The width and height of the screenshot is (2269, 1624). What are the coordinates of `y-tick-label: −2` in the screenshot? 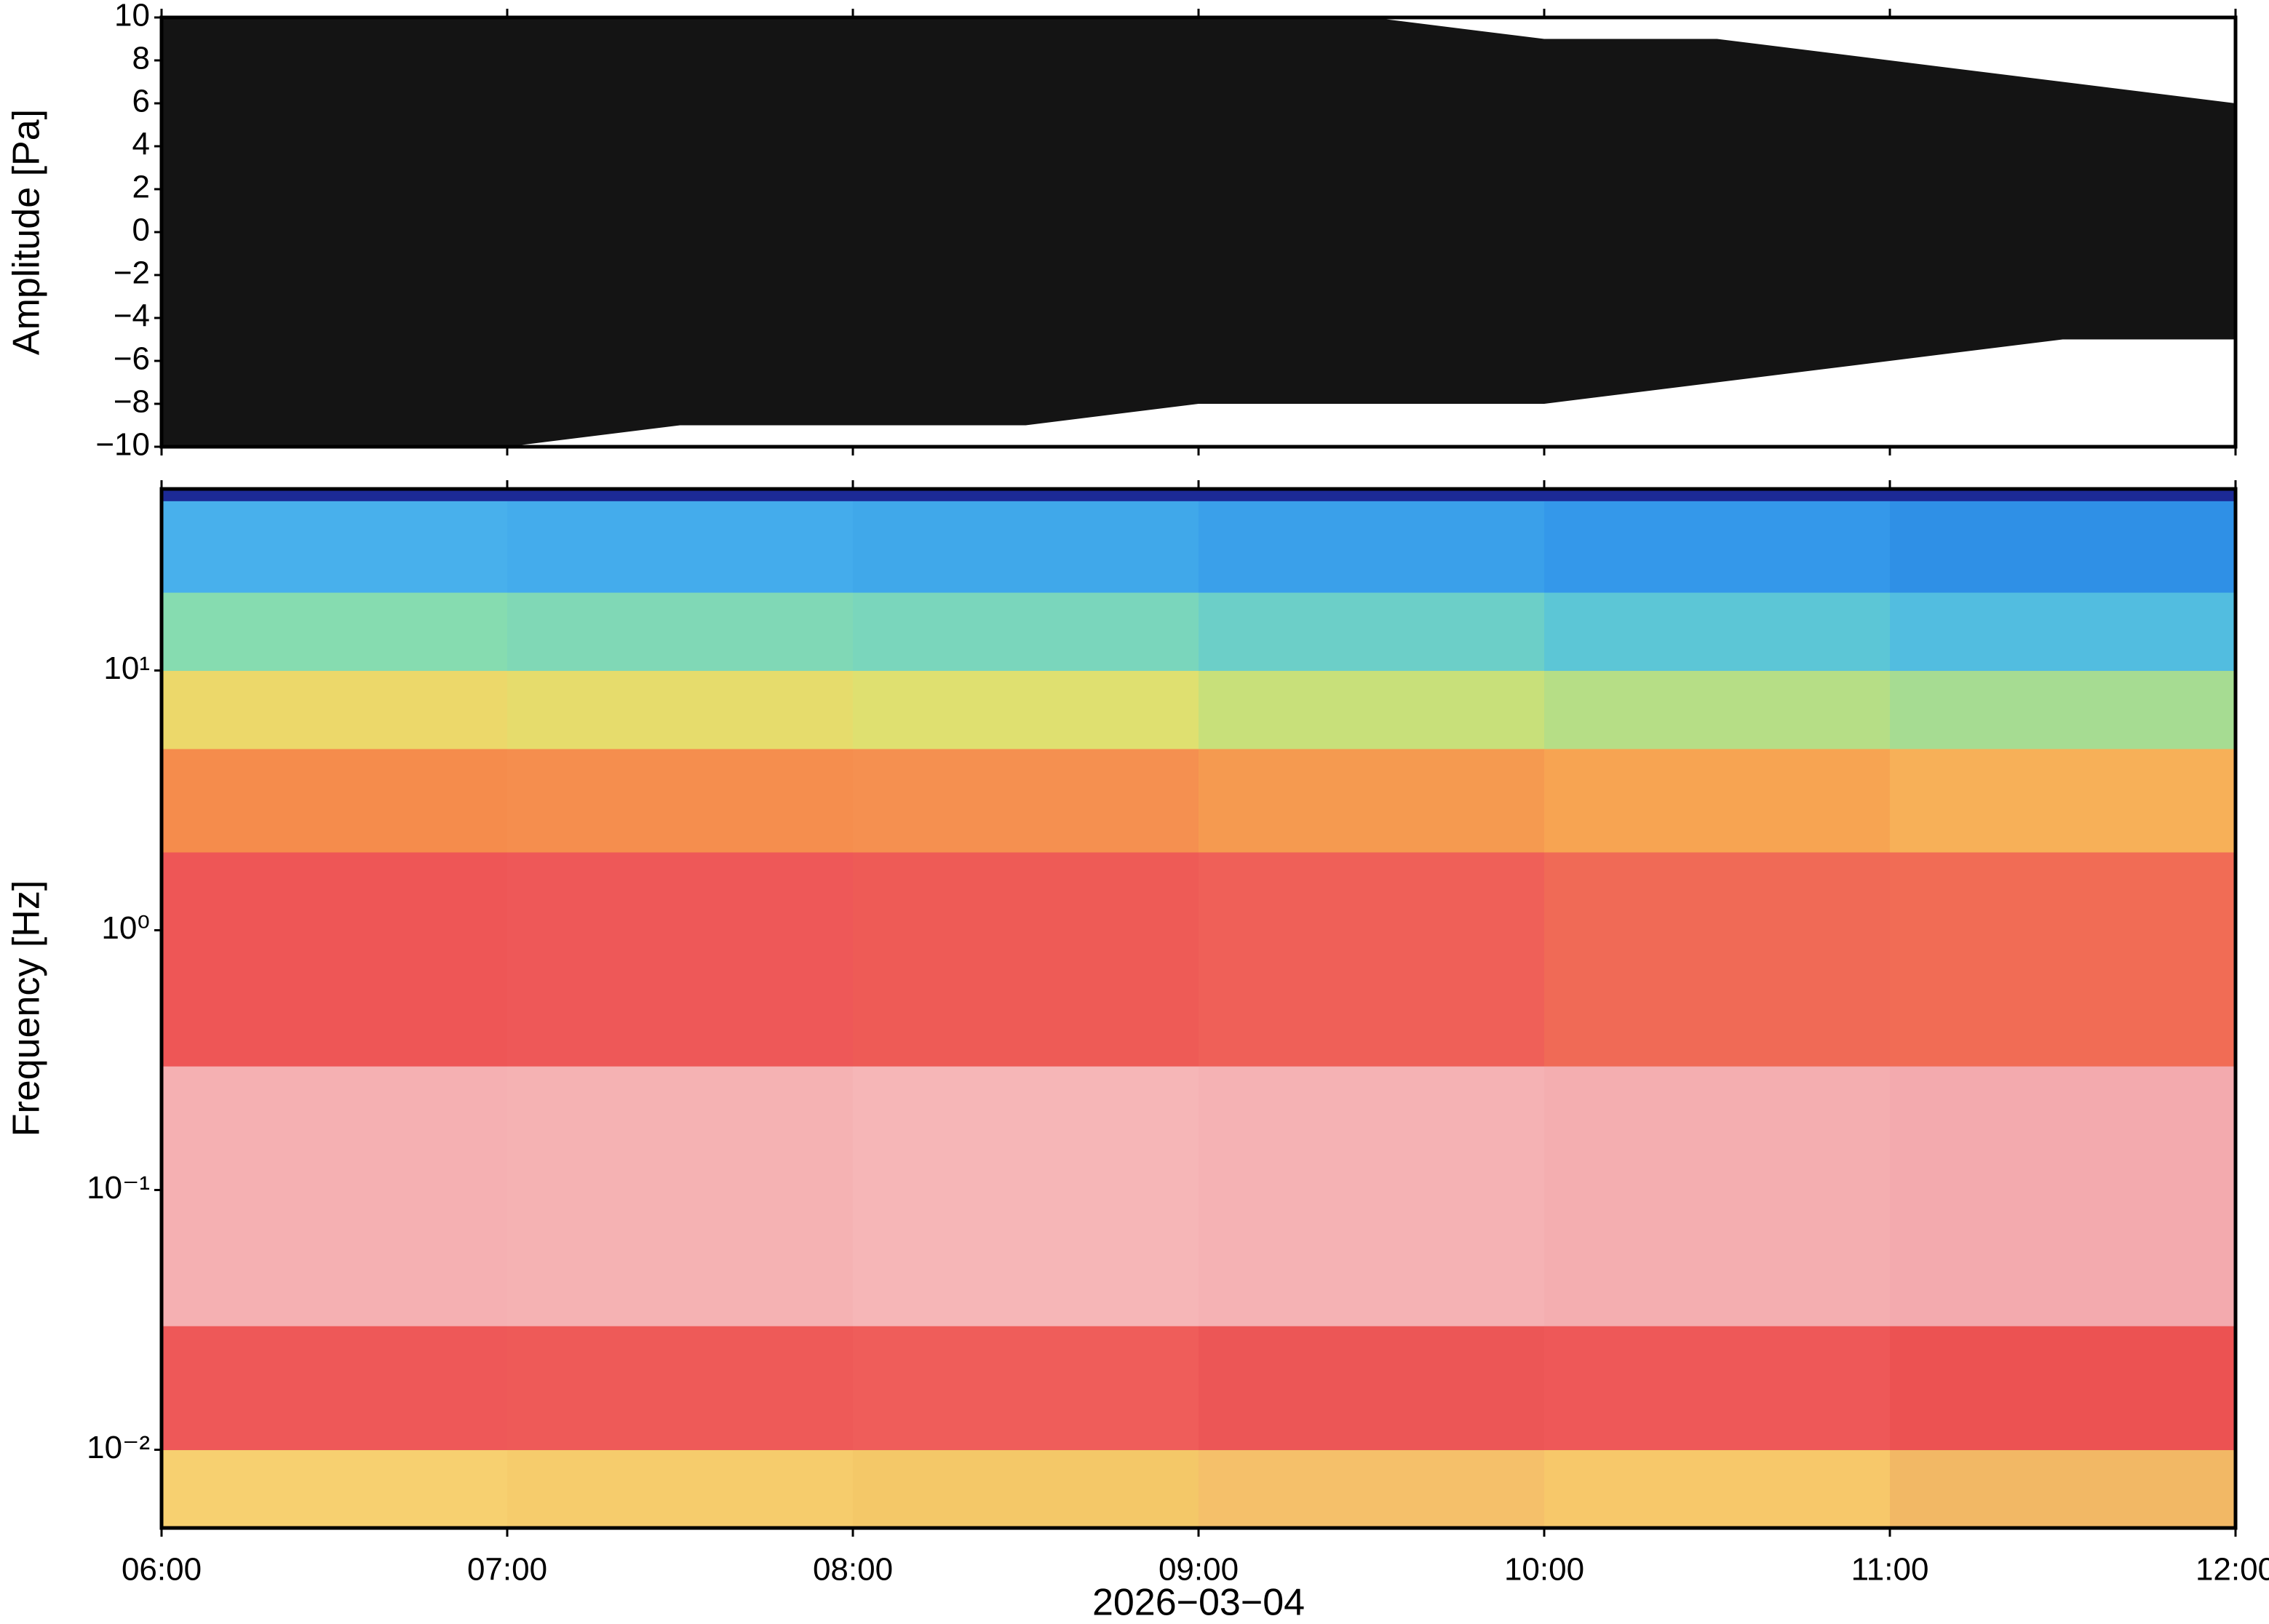 It's located at (132, 273).